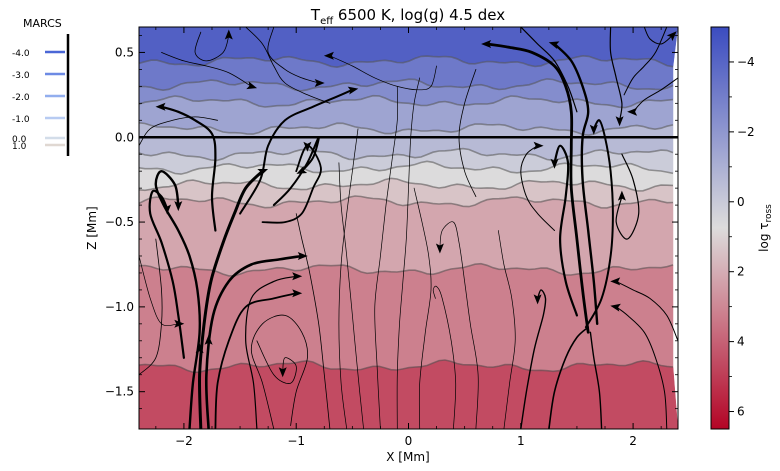  I want to click on chart-title: Teff 6500 K, log(g) 4.5 dex, so click(407, 16).